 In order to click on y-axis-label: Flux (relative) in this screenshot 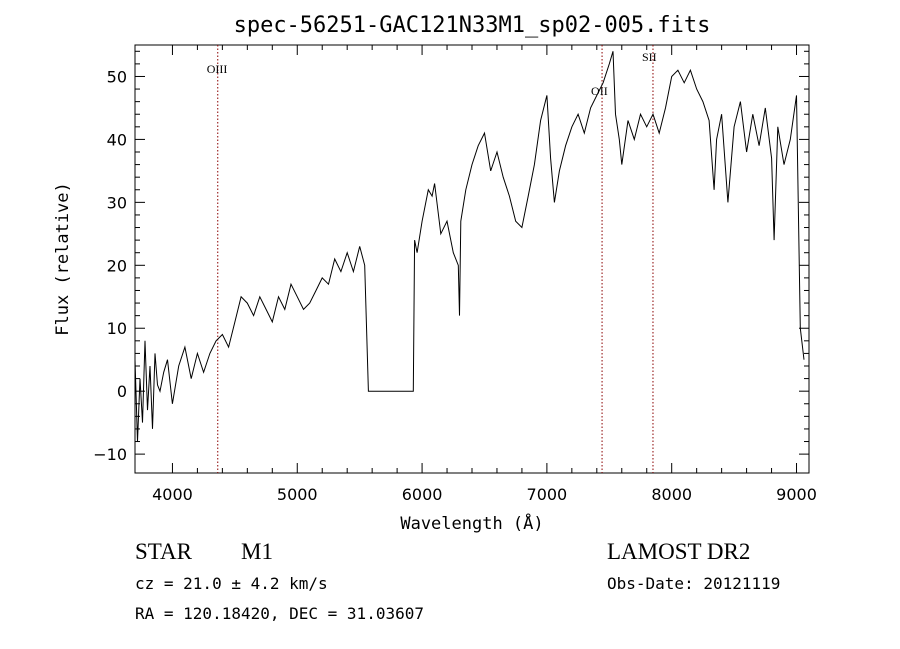, I will do `click(63, 259)`.